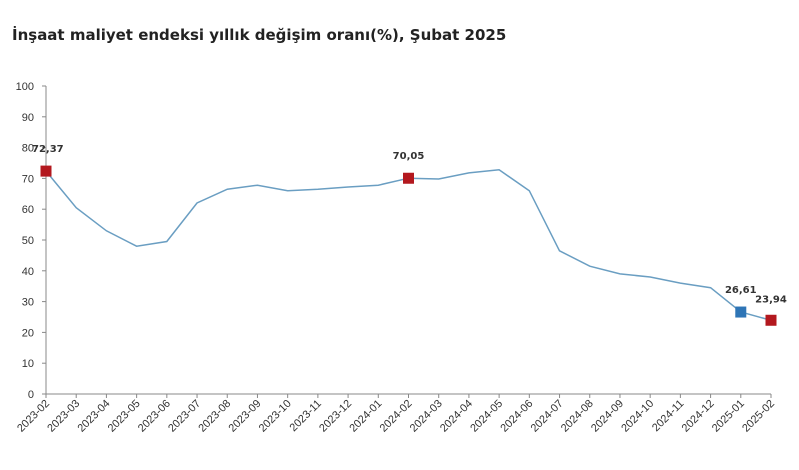 The image size is (799, 470). Describe the element at coordinates (637, 416) in the screenshot. I see `x-tick-label: 2024-10` at that location.